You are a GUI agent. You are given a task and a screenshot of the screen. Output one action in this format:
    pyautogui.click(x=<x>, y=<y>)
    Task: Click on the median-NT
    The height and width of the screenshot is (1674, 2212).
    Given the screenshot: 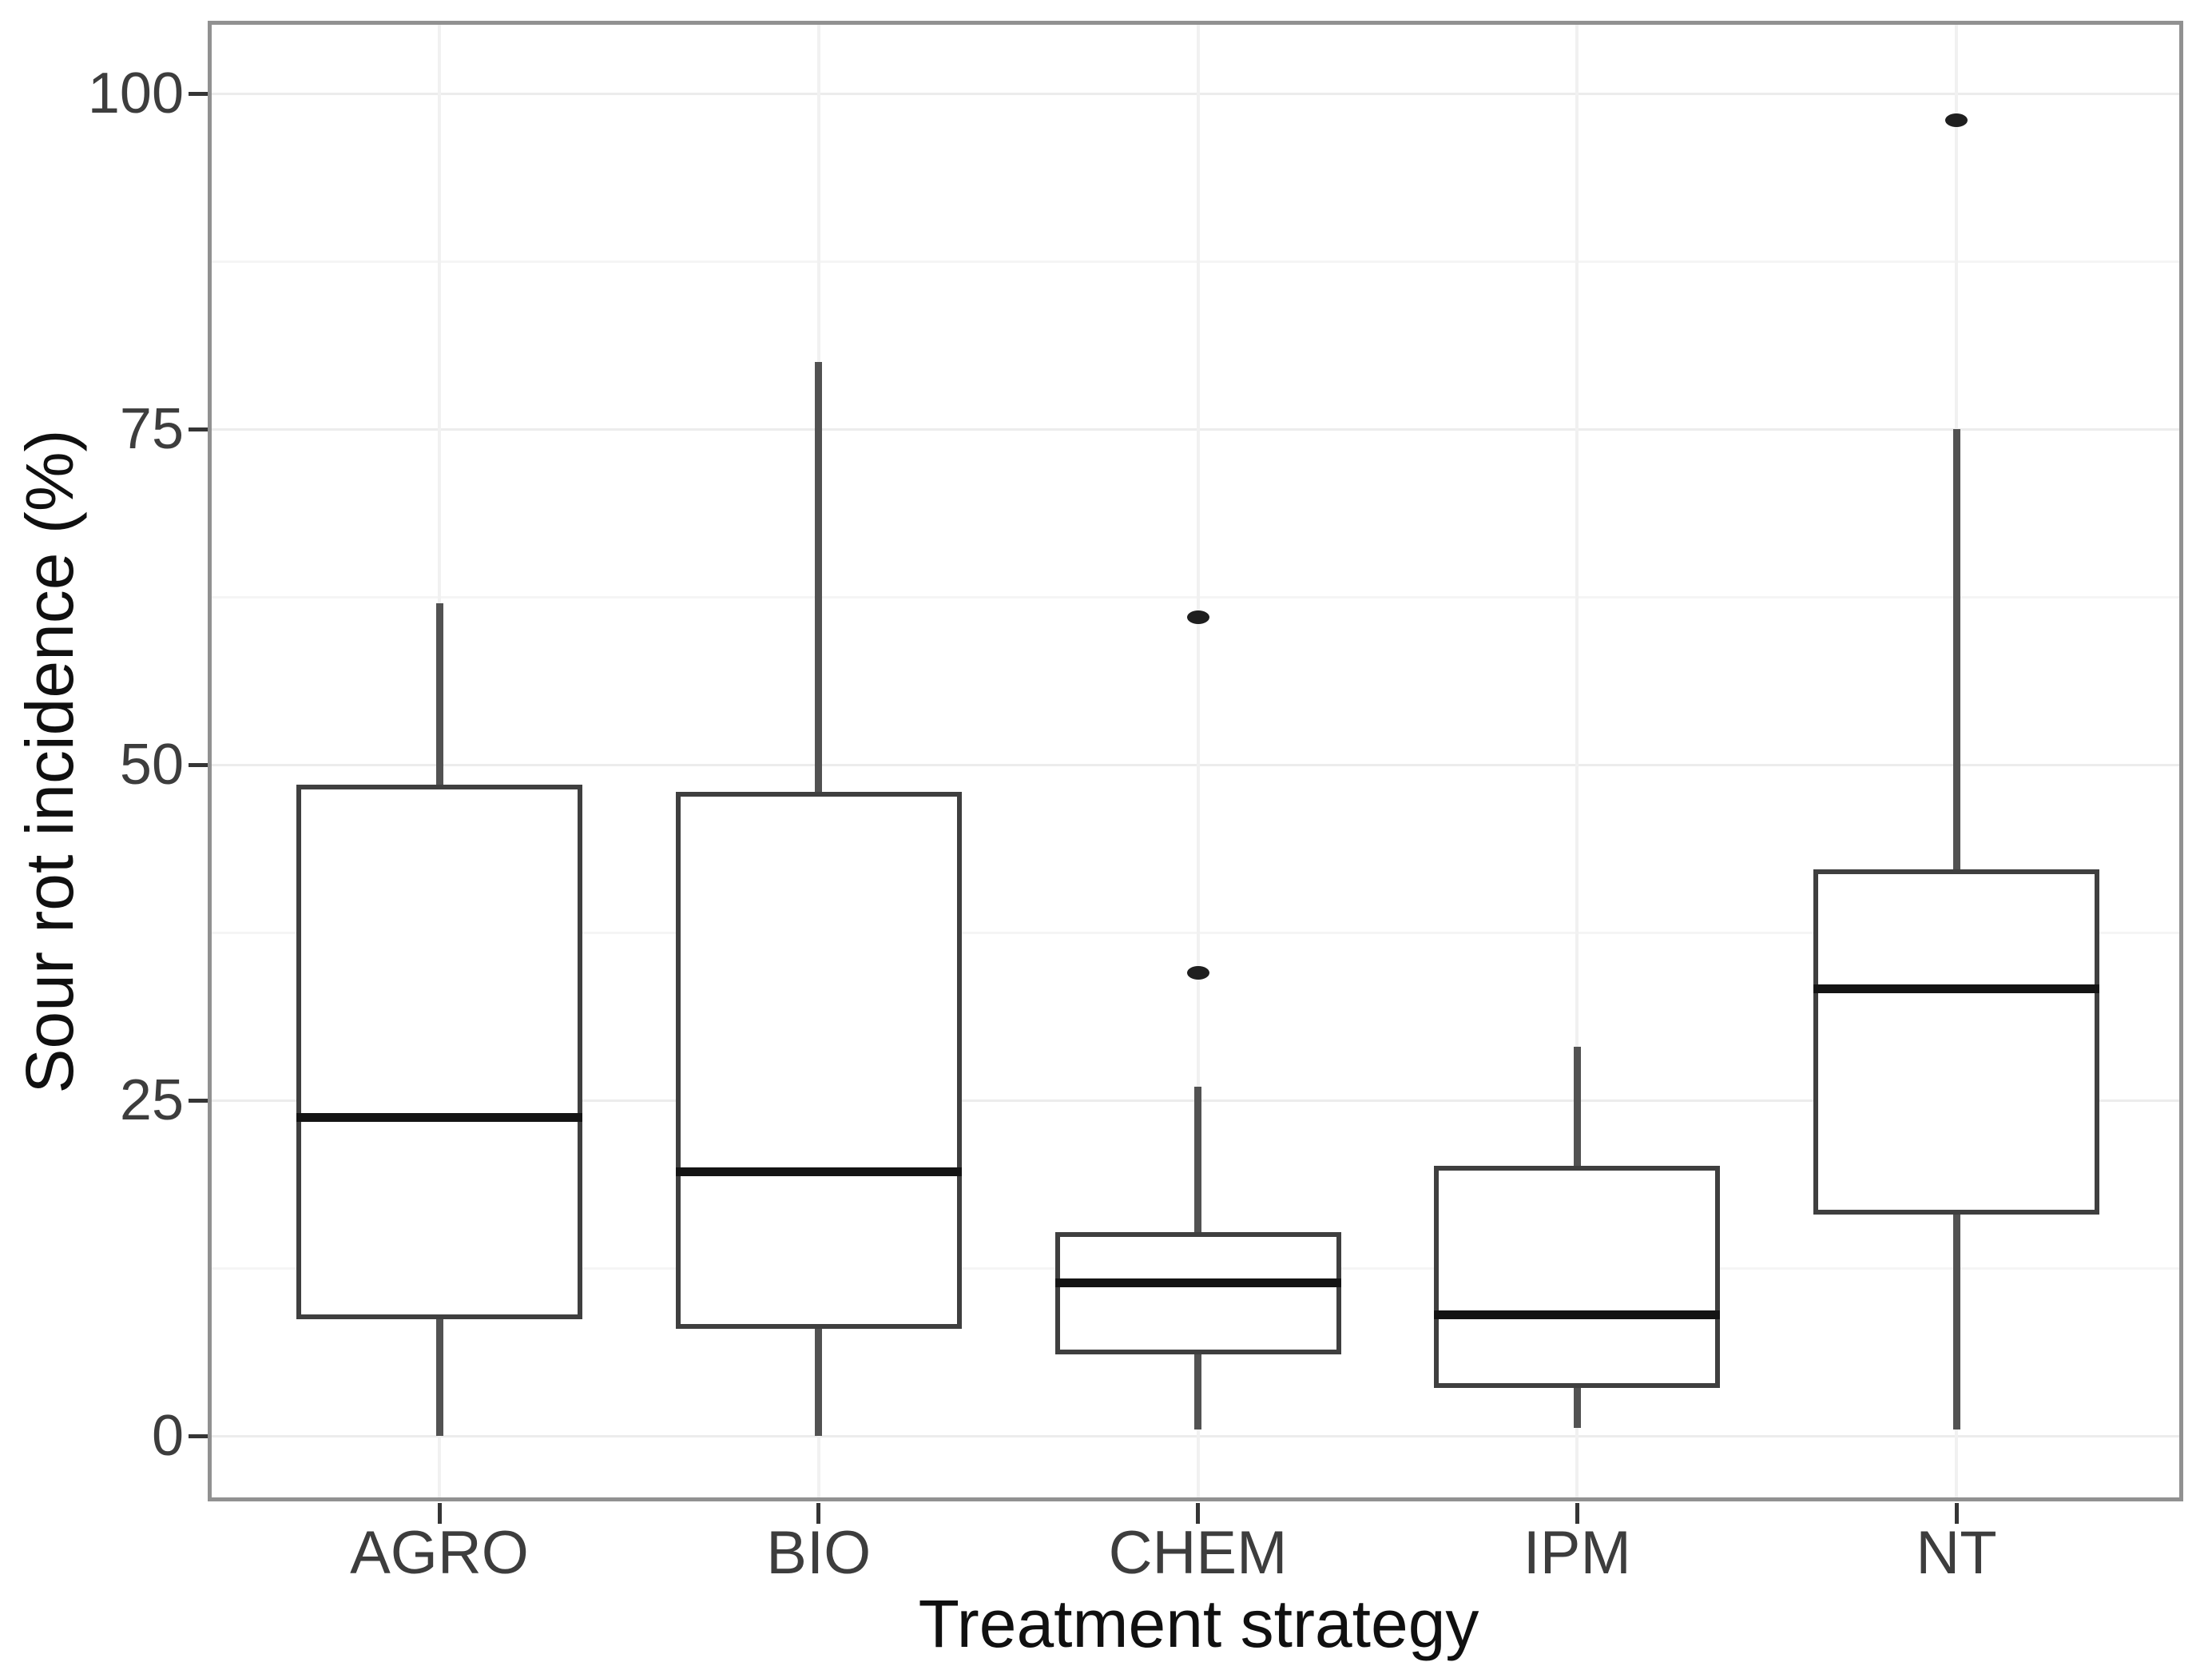 What is the action you would take?
    pyautogui.click(x=1956, y=989)
    